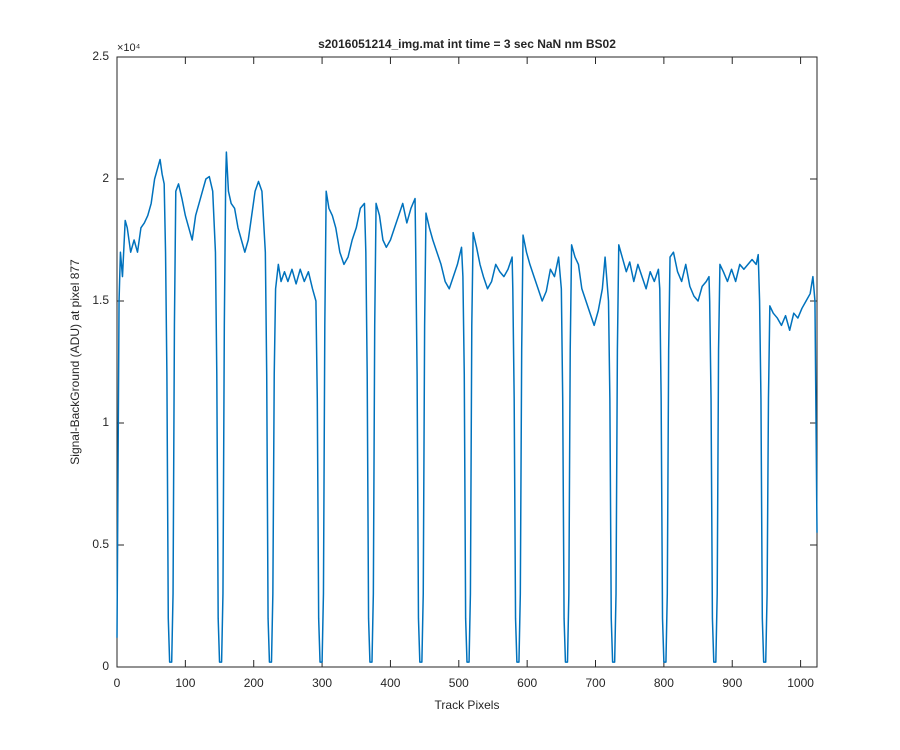  I want to click on x-tick-label: 800, so click(664, 683).